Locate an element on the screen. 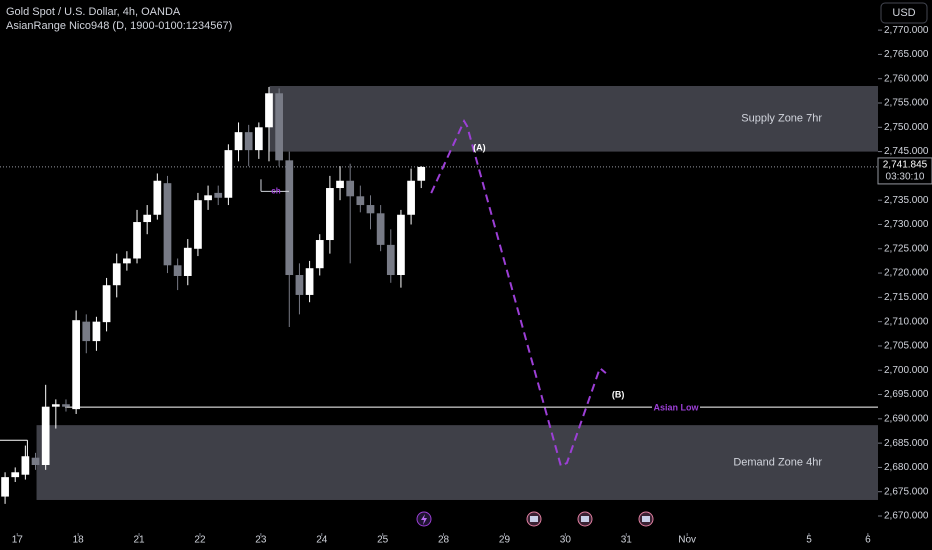 The width and height of the screenshot is (932, 550). x-tick-label: 17 is located at coordinates (18, 540).